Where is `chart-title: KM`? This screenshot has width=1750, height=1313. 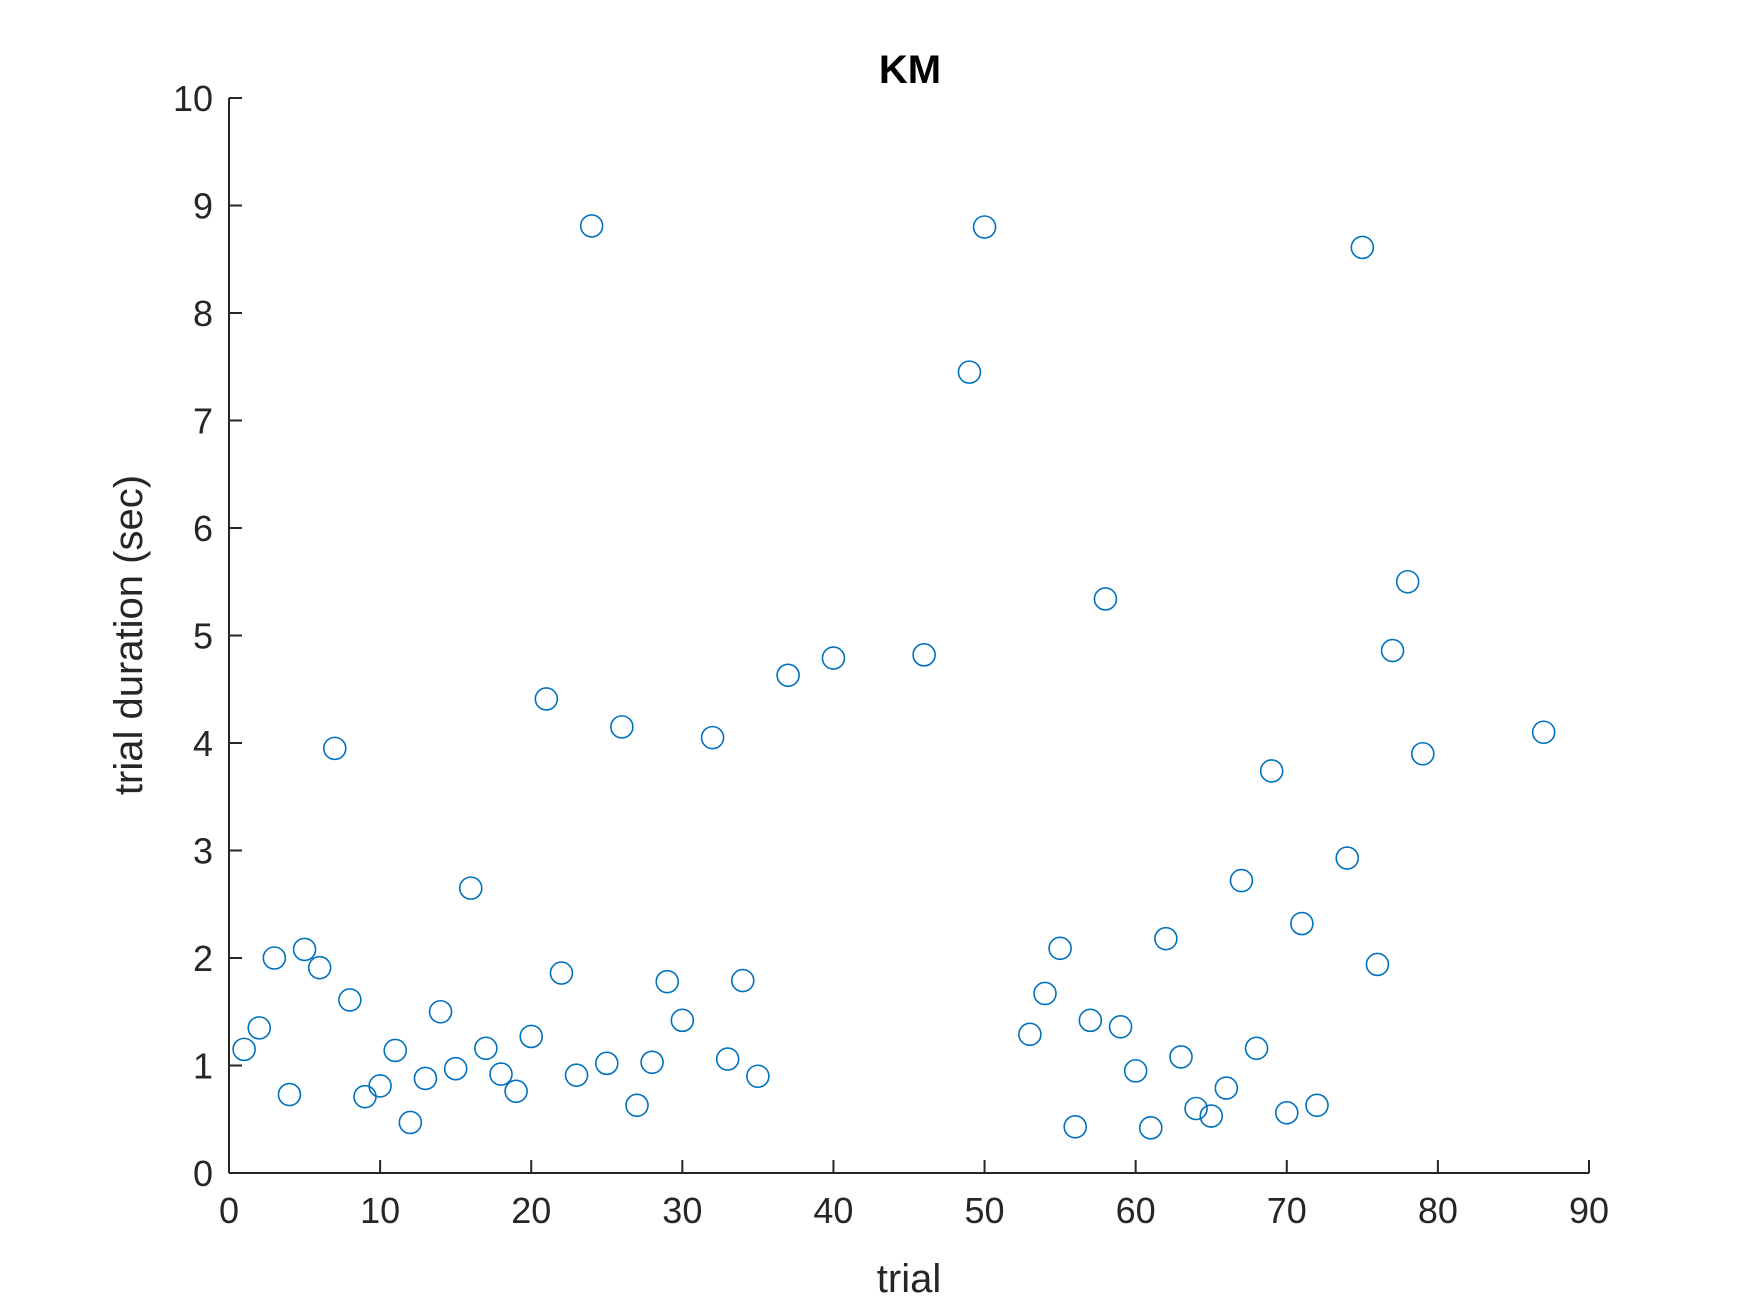
chart-title: KM is located at coordinates (910, 70).